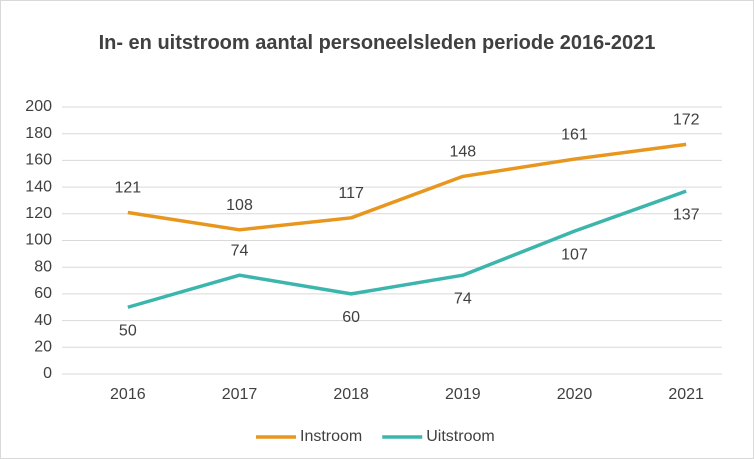 The height and width of the screenshot is (459, 754). Describe the element at coordinates (43, 266) in the screenshot. I see `y-tick-label: 80` at that location.